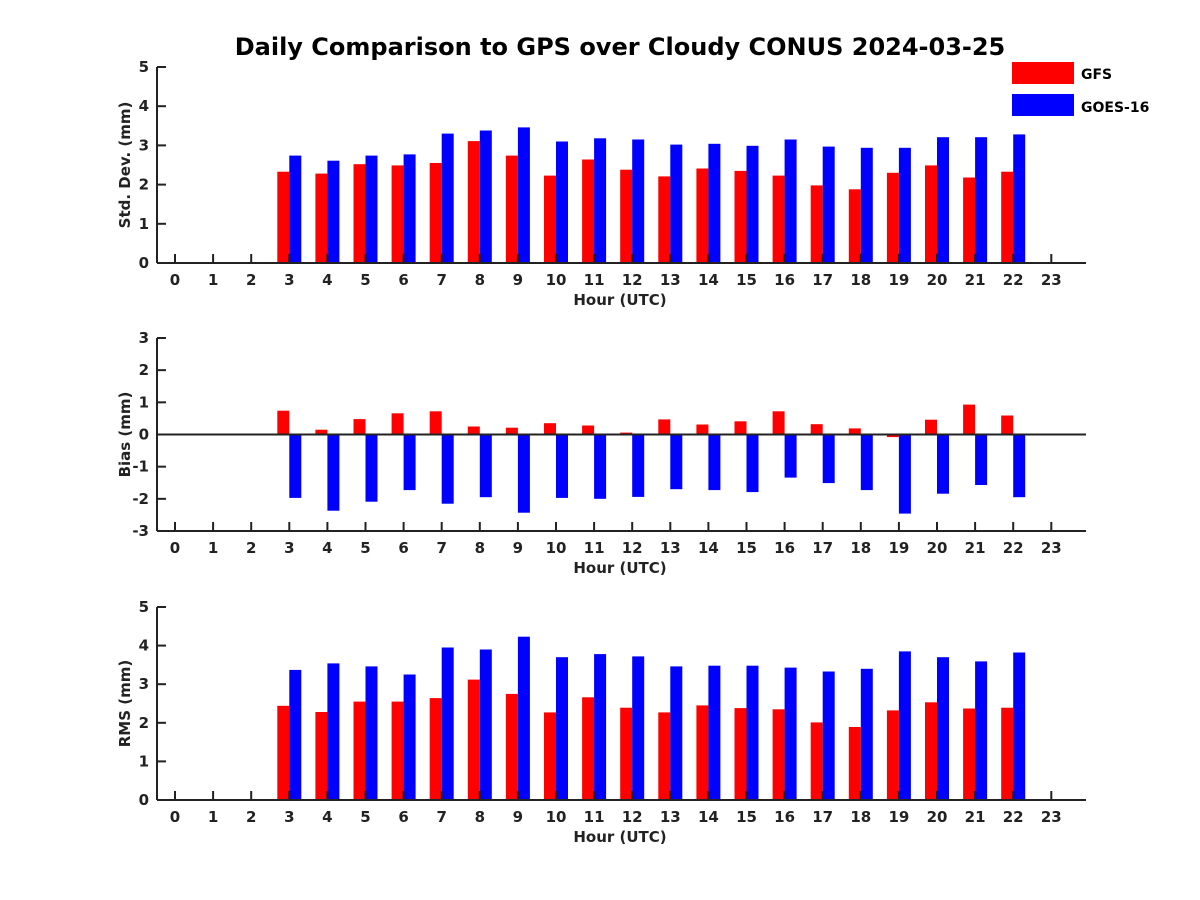 This screenshot has height=900, width=1200. What do you see at coordinates (125, 165) in the screenshot?
I see `y-axis-title: Std. Dev. (mm)` at bounding box center [125, 165].